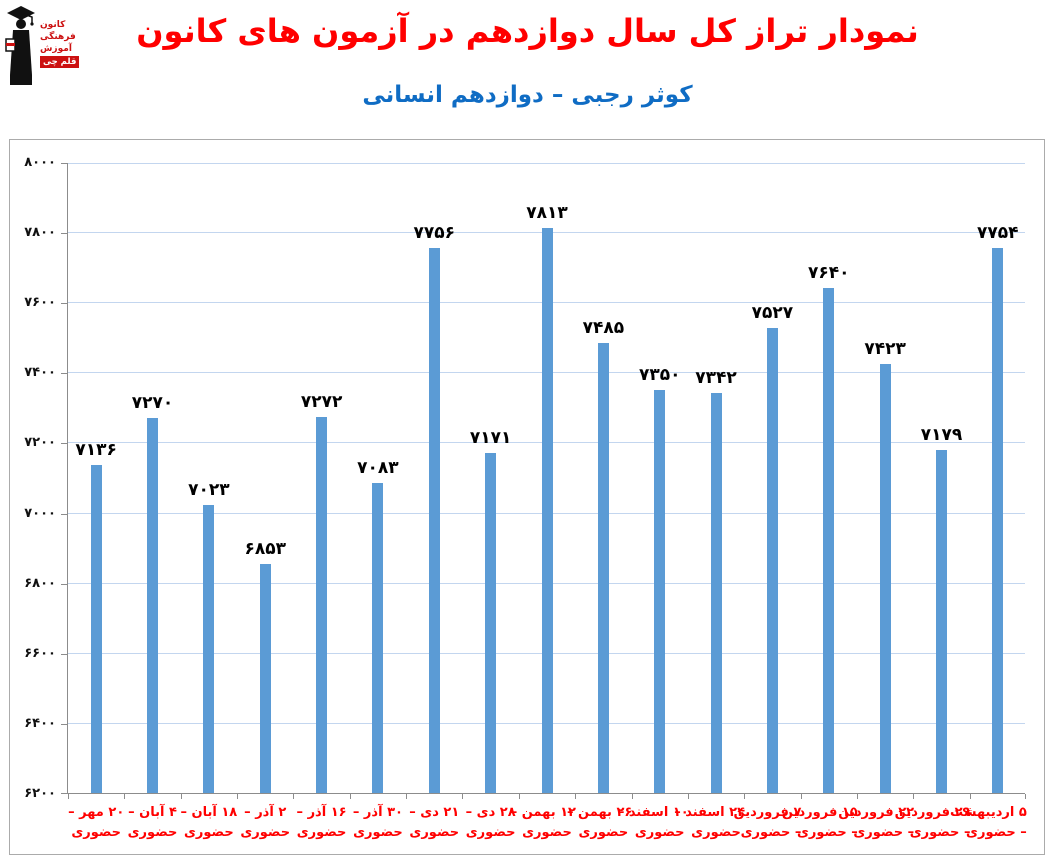 Image resolution: width=1055 pixels, height=860 pixels. I want to click on category-label-line1: ۱۲ بهمن –, so click(543, 812).